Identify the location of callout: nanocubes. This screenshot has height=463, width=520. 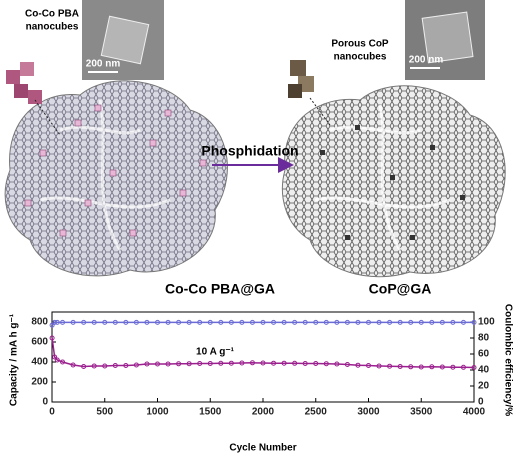
(360, 57).